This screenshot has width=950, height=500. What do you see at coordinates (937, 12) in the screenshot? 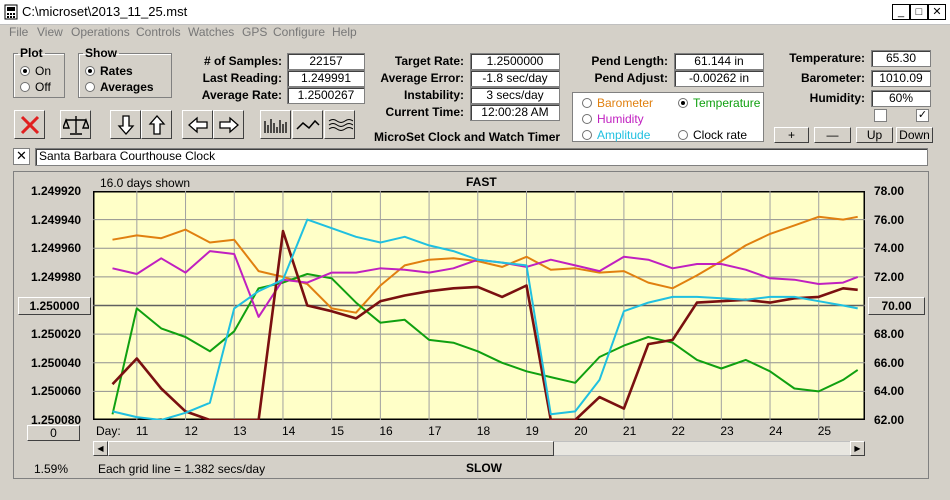
I see `close-window-button: ✕` at bounding box center [937, 12].